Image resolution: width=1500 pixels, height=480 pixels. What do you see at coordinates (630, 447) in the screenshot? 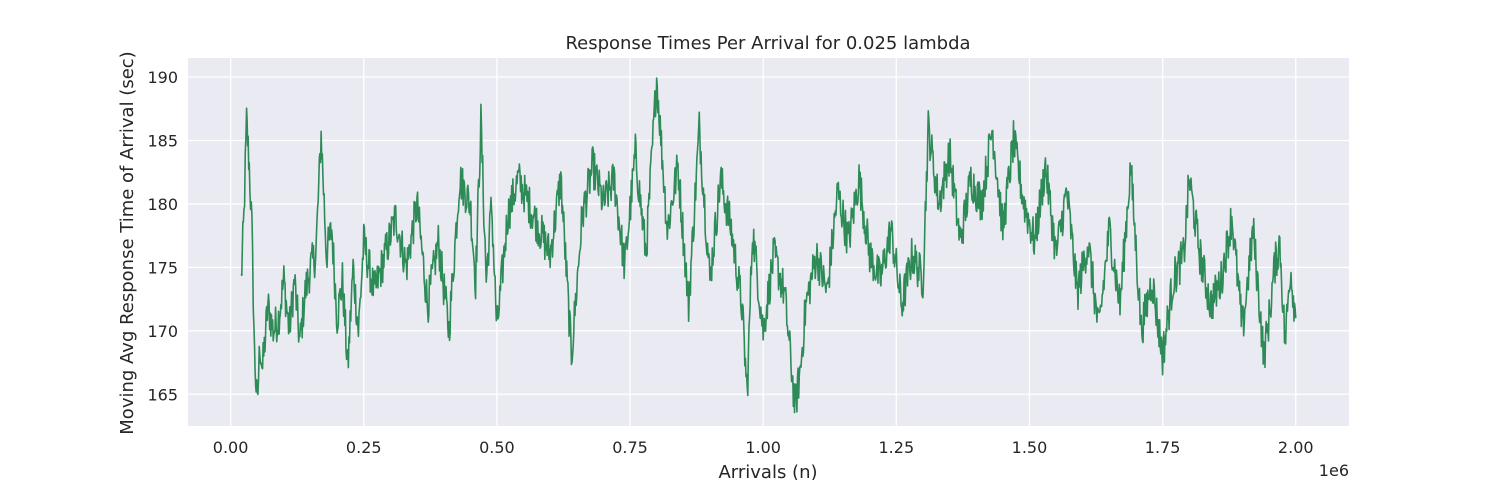
I see `x-tick-label: 0.75` at bounding box center [630, 447].